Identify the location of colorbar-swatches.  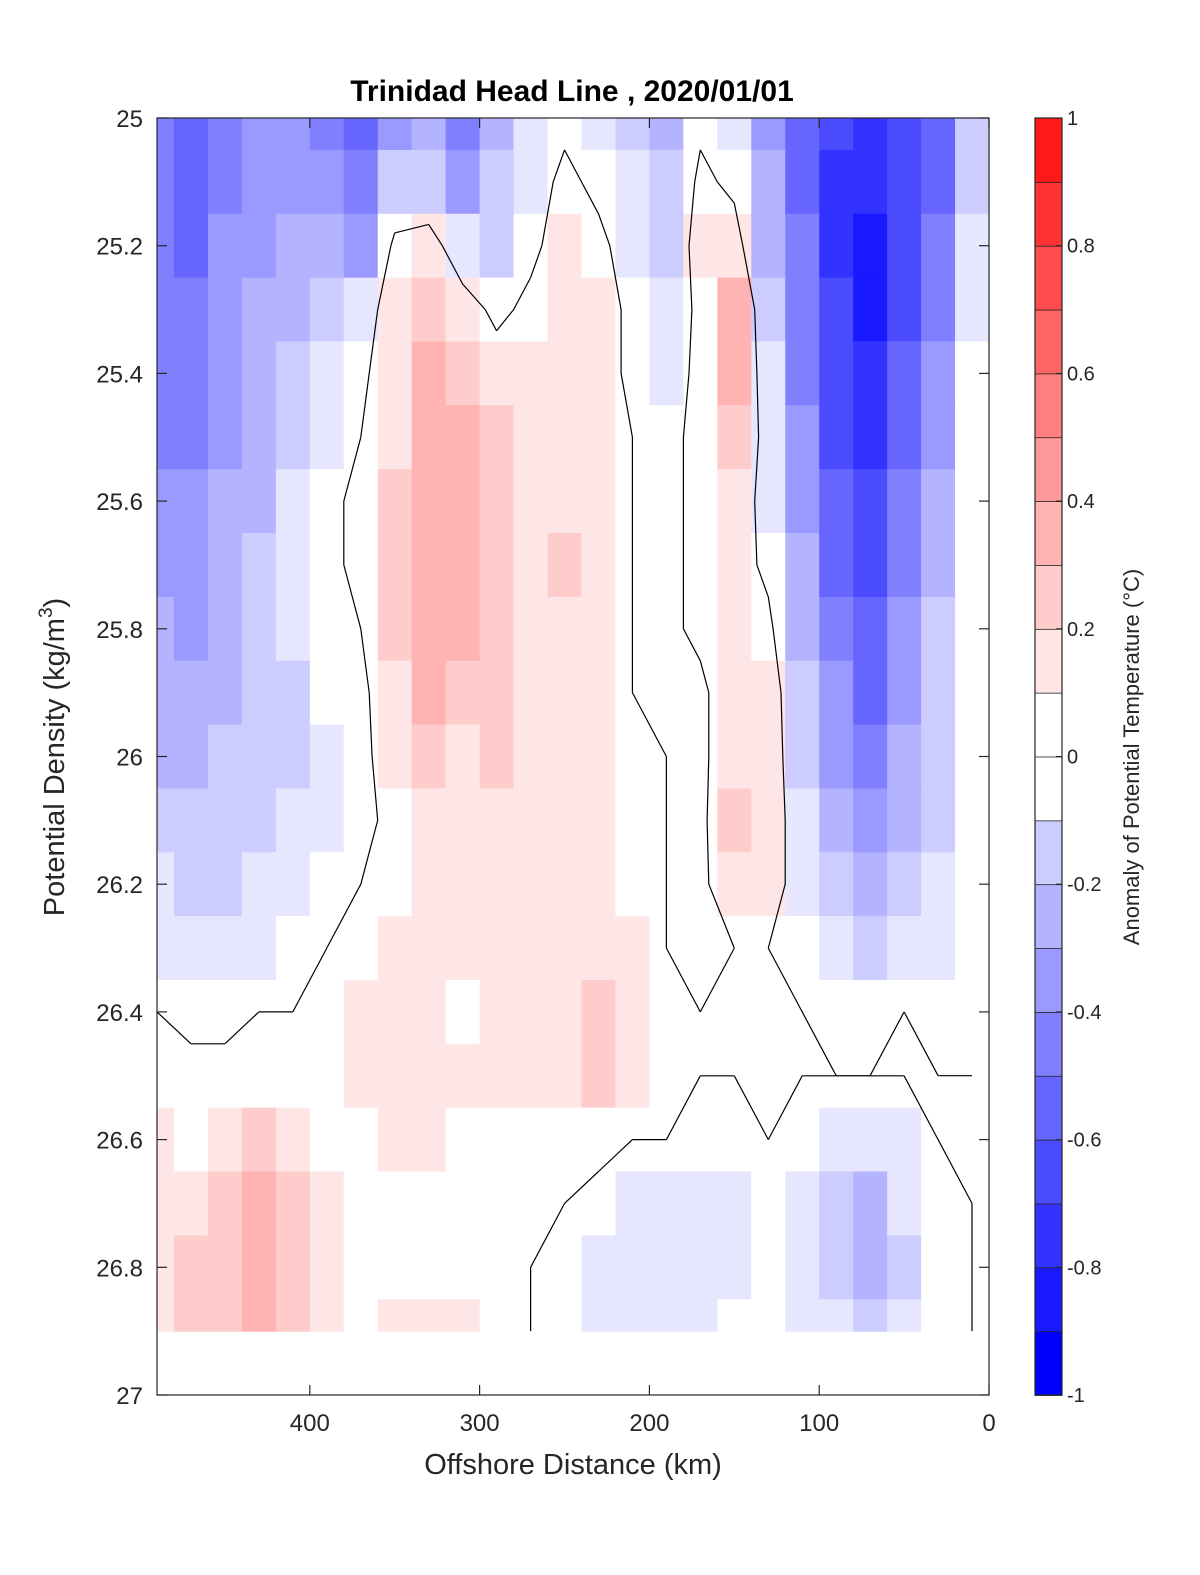
(1048, 756).